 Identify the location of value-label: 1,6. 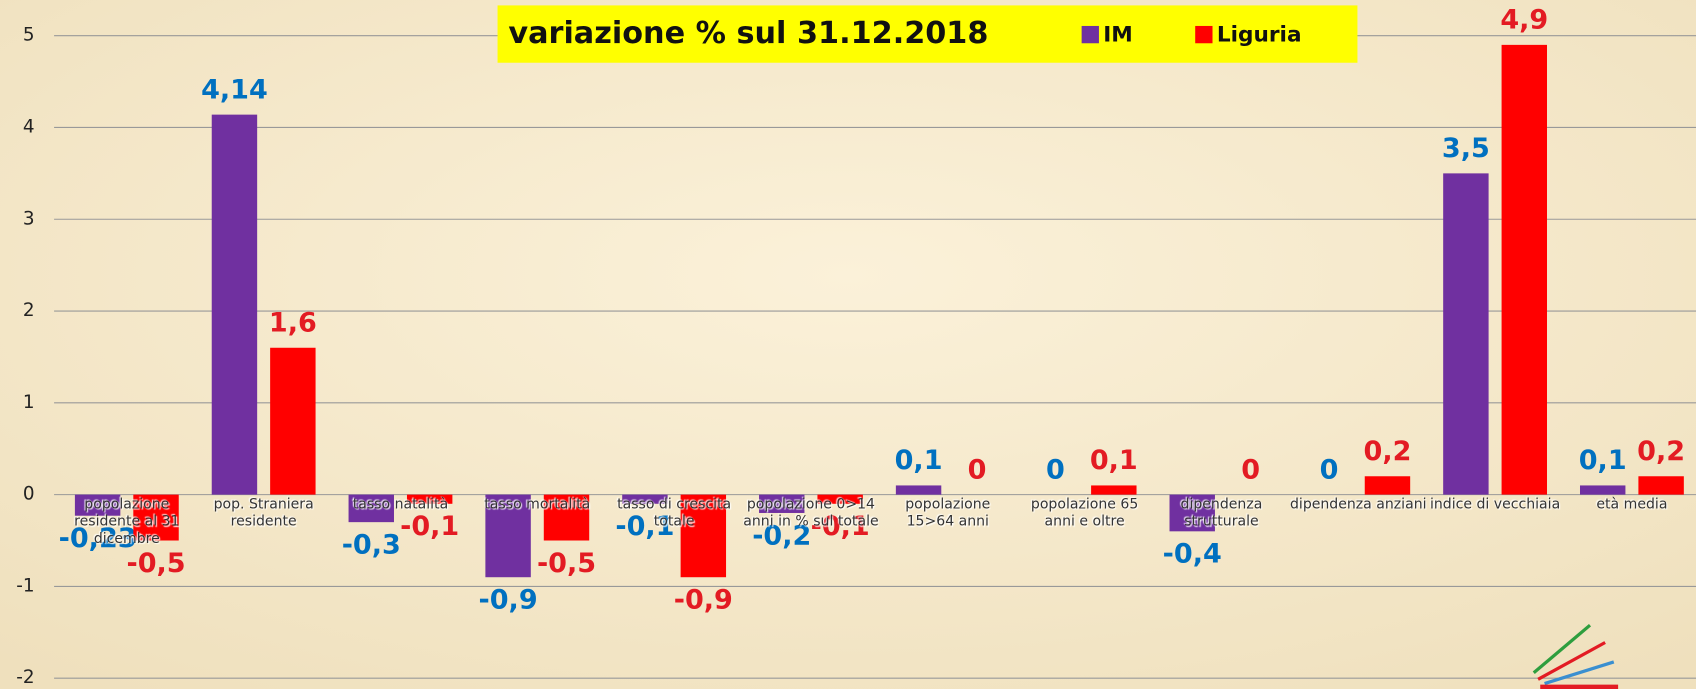
(293, 322).